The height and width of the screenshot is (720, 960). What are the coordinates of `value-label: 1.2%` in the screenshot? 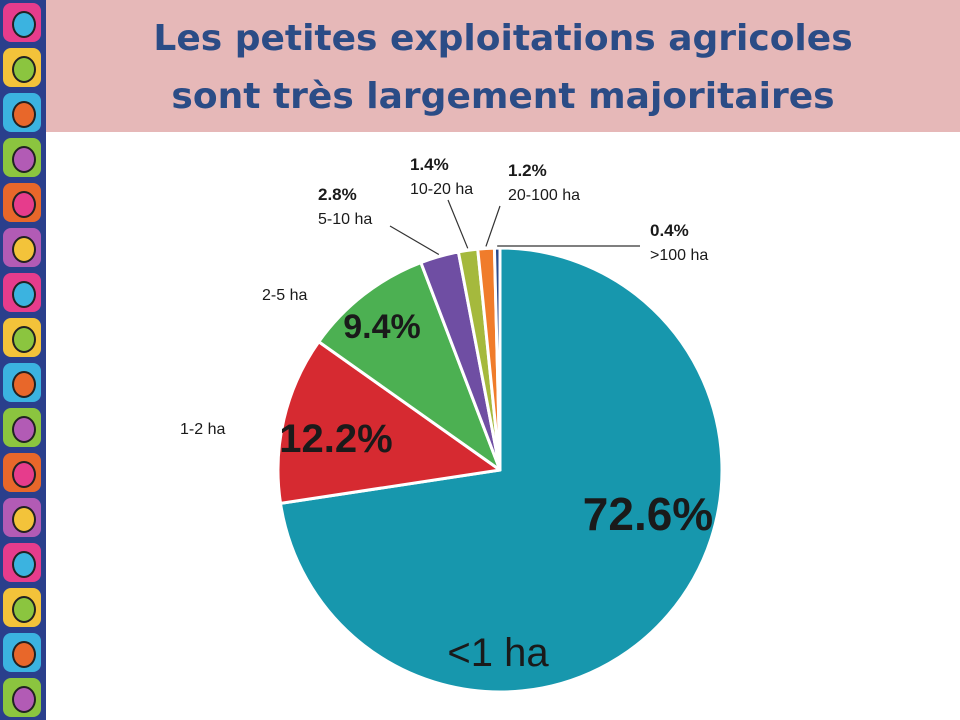 It's located at (527, 170).